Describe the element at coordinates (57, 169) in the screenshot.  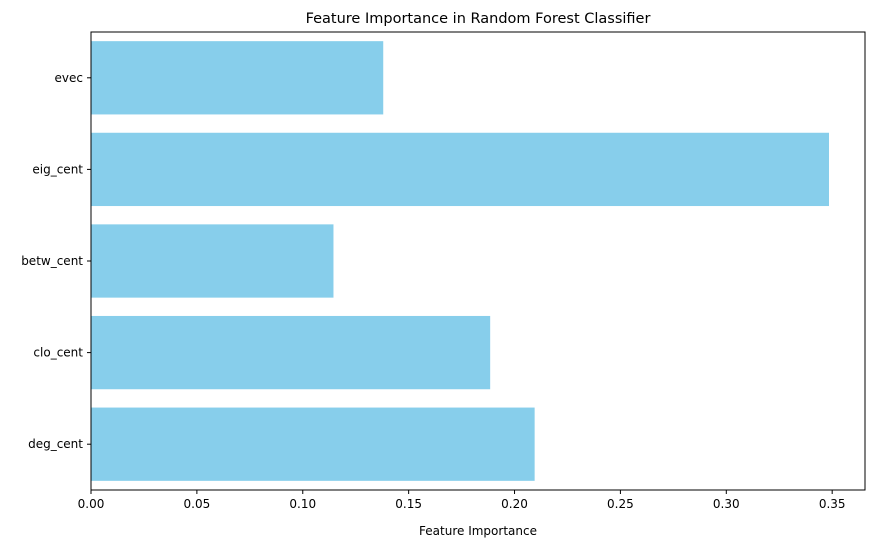
I see `y-tick-label-eig_cent: eig_cent` at that location.